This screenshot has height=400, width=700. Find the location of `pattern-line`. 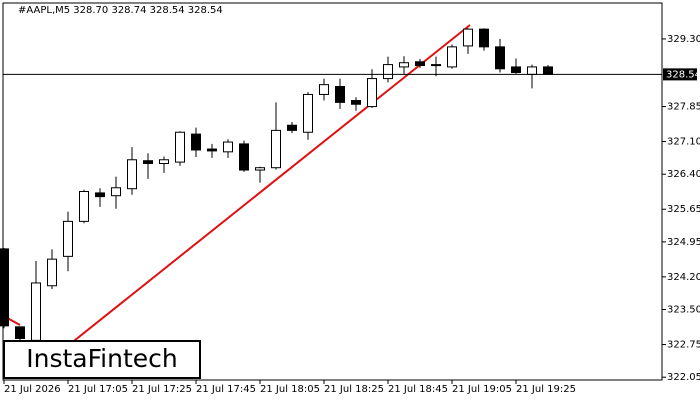

pattern-line is located at coordinates (10, 319).